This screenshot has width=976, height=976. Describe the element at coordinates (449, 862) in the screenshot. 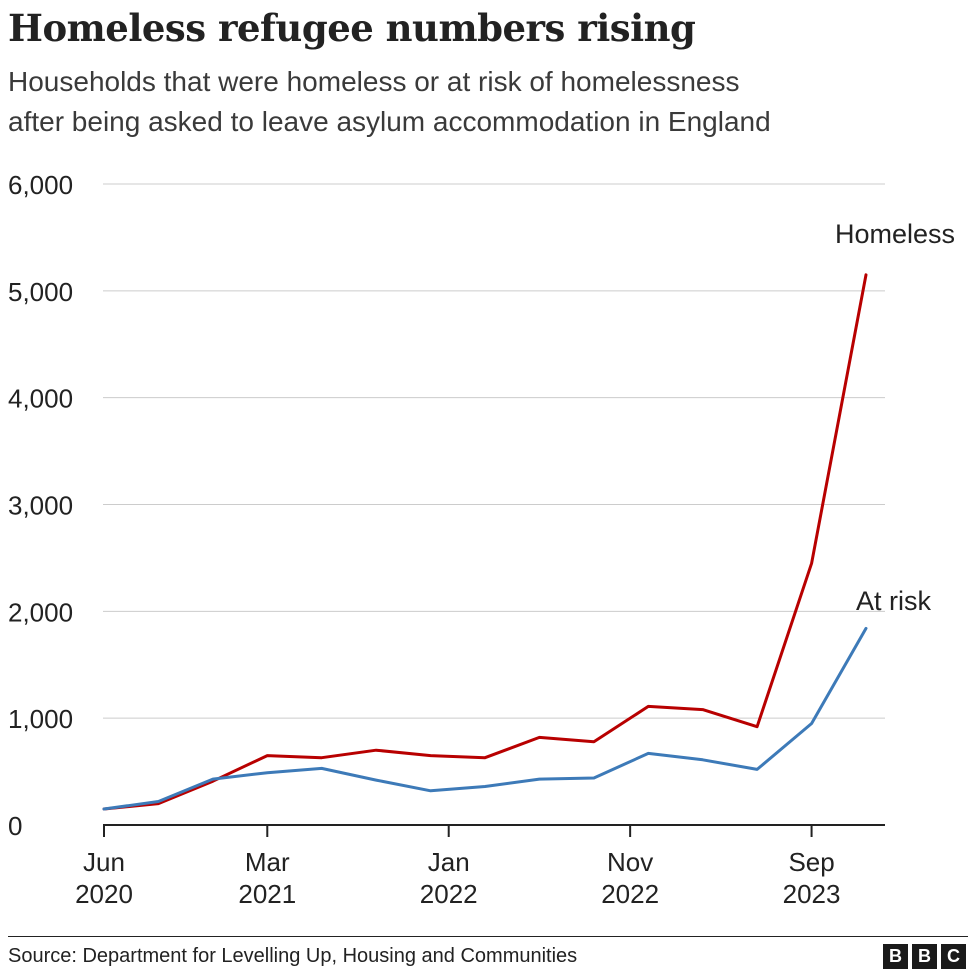

I see `x-tick-label: Jan` at that location.